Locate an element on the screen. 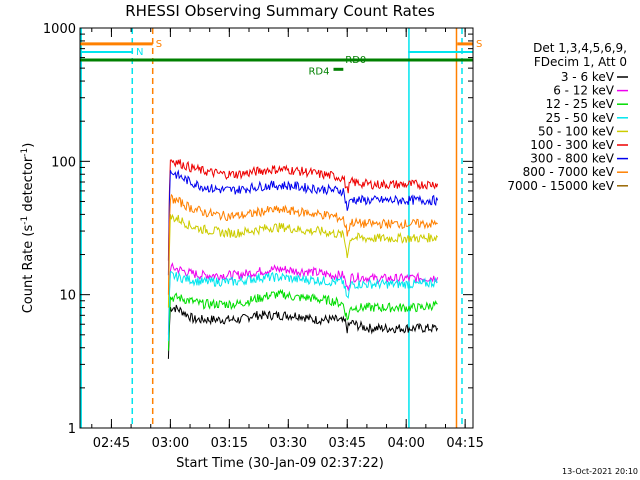 This screenshot has width=640, height=480. y-axis-label: Count Rate (s-1 detector-1) is located at coordinates (28, 228).